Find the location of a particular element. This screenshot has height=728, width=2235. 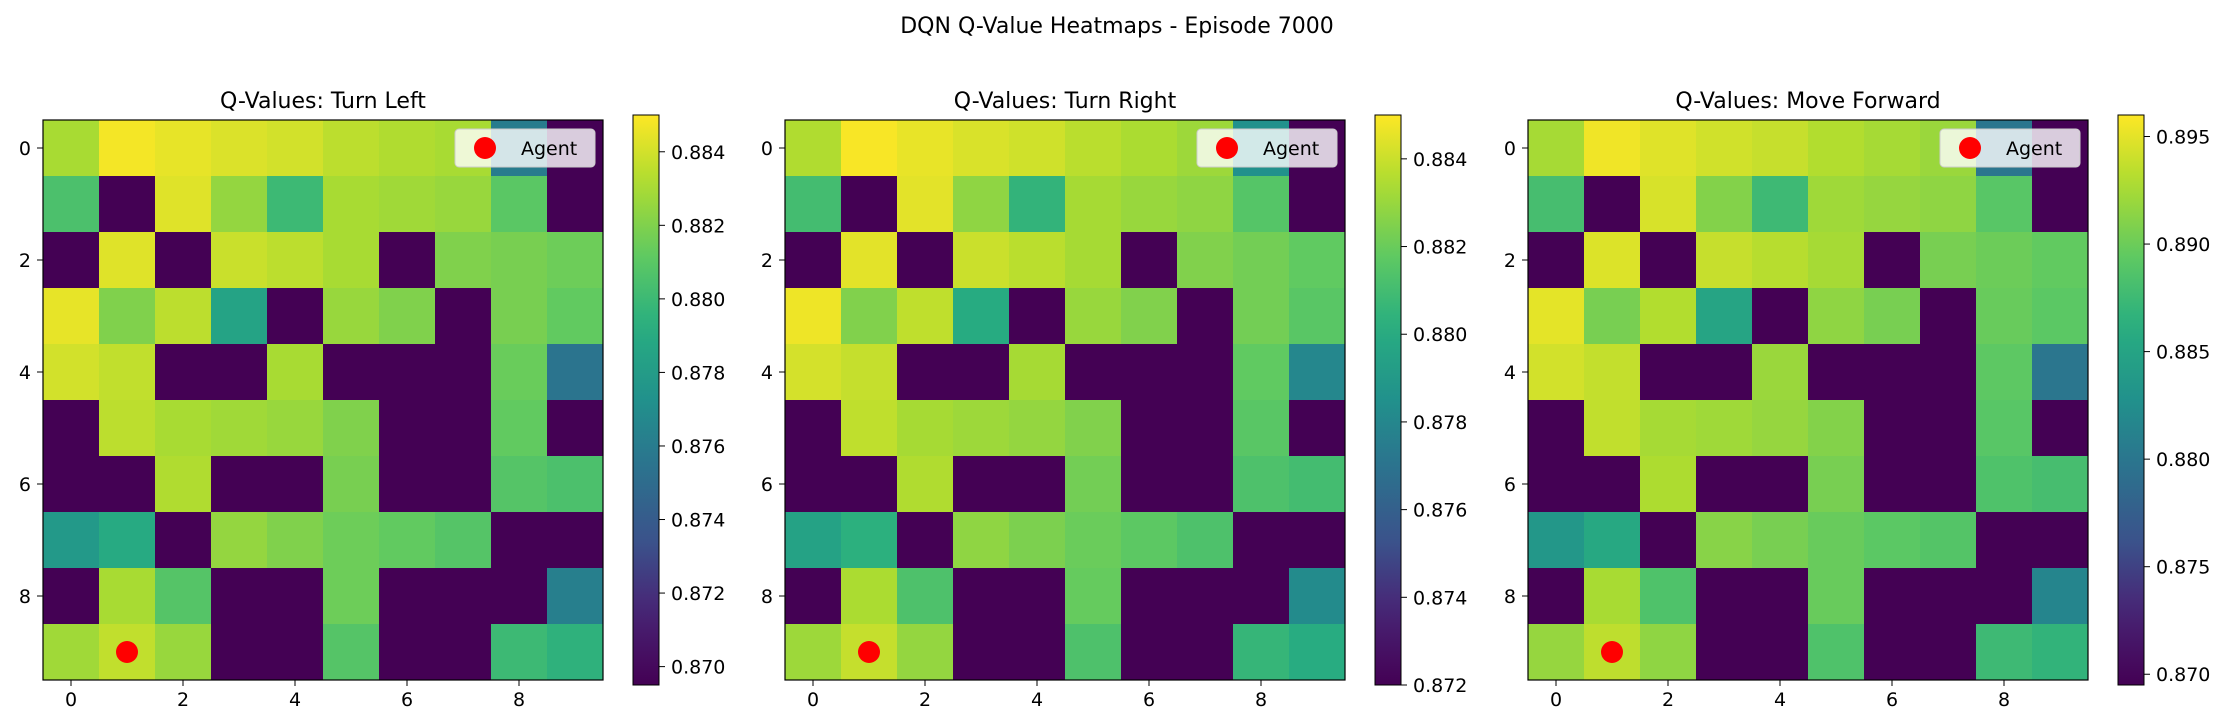

colorbar-tick-label: 0.874 is located at coordinates (698, 521).